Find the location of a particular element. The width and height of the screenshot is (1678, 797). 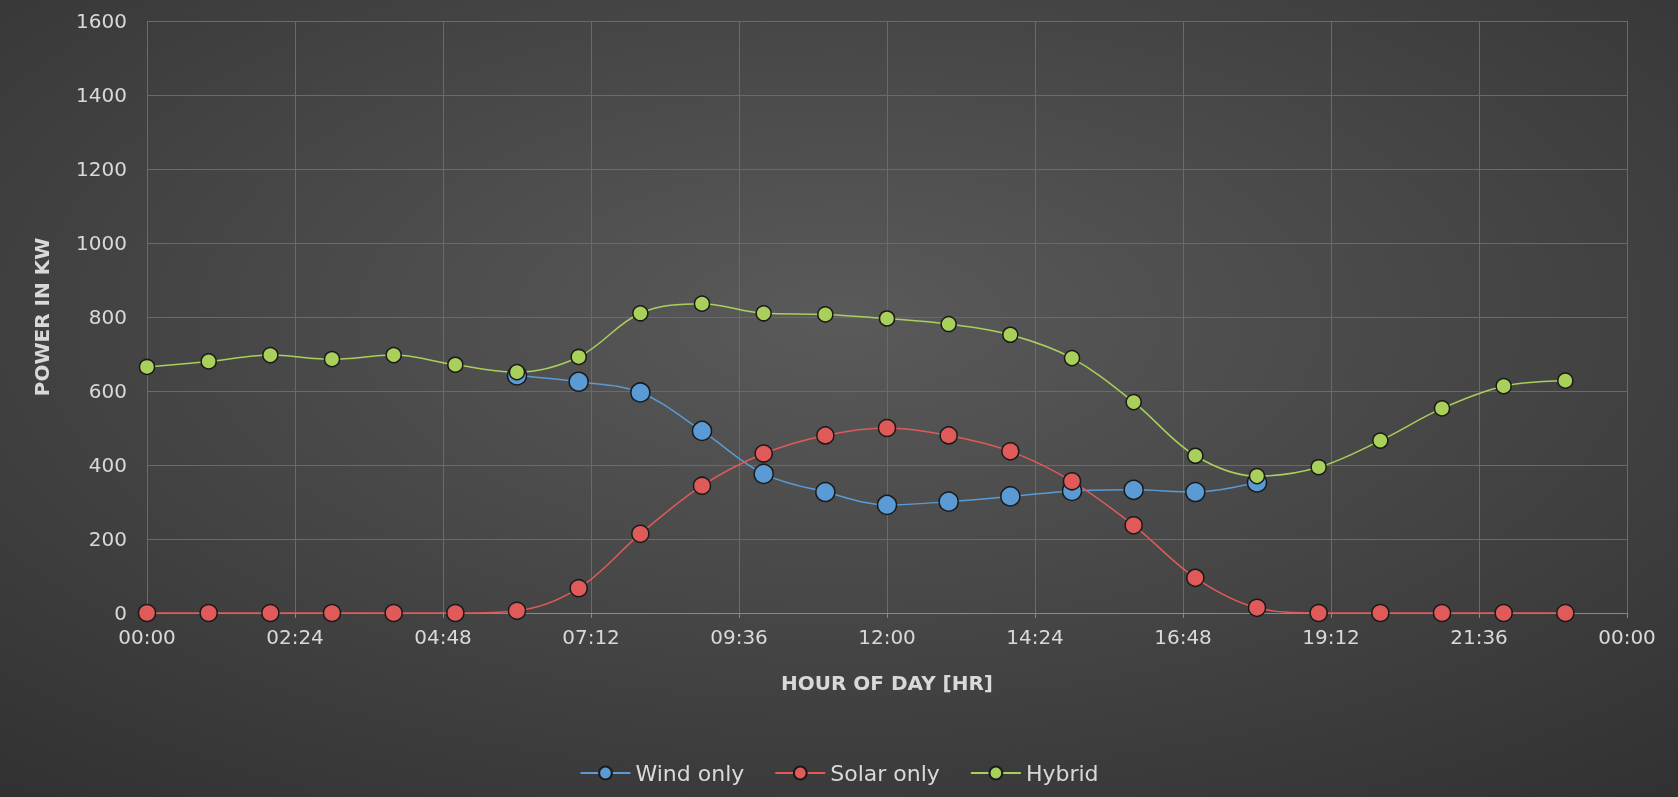

x-tick-label: 02:24 is located at coordinates (295, 637).